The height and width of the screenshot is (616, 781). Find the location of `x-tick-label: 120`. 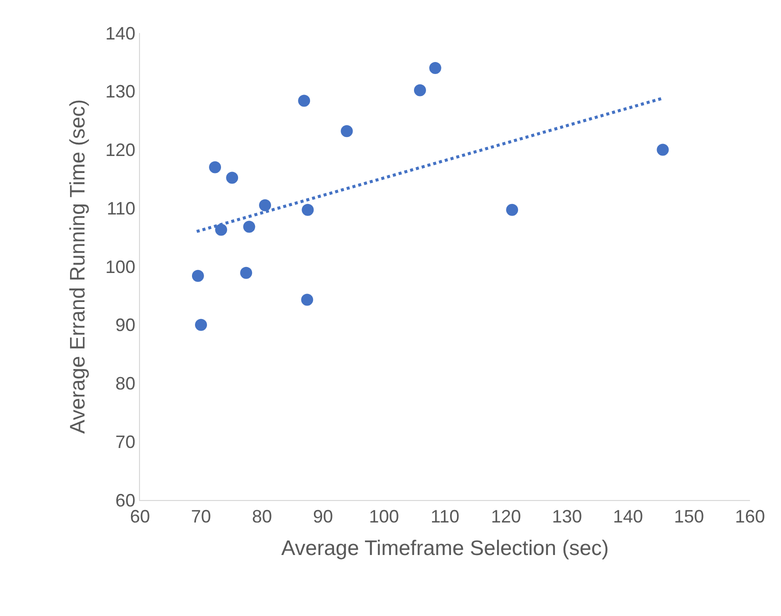

x-tick-label: 120 is located at coordinates (506, 516).